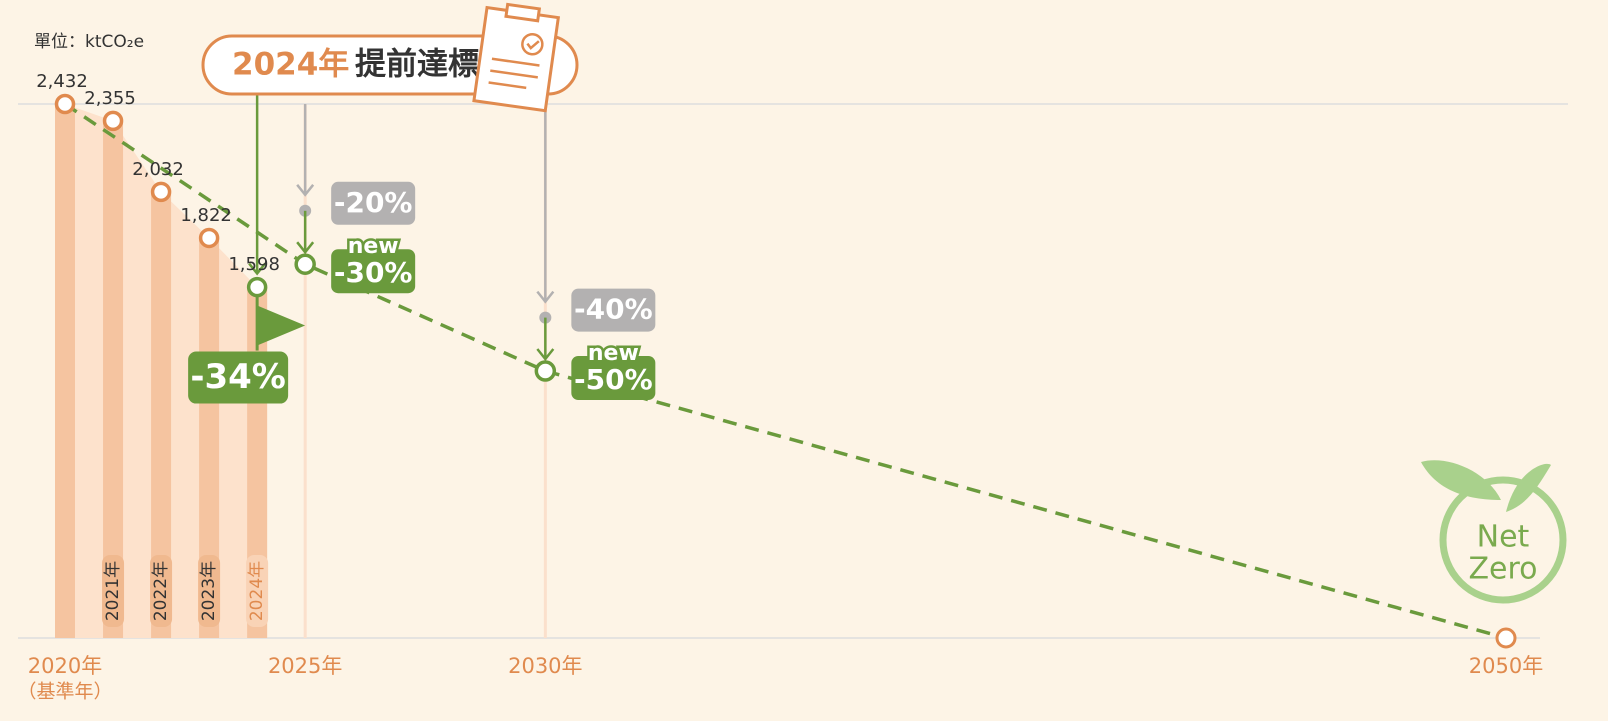 This screenshot has height=721, width=1608. Describe the element at coordinates (1502, 569) in the screenshot. I see `goal-label: Zero` at that location.